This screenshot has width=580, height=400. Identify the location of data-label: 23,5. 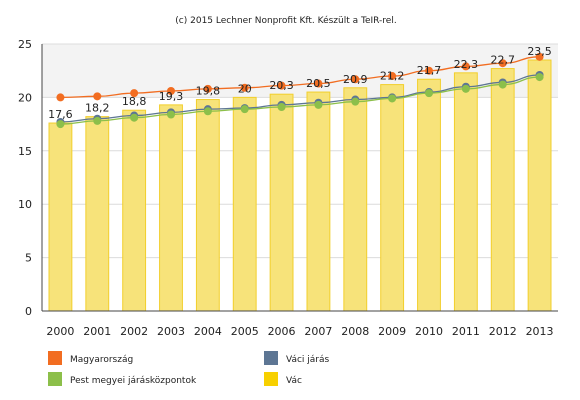
(539, 51).